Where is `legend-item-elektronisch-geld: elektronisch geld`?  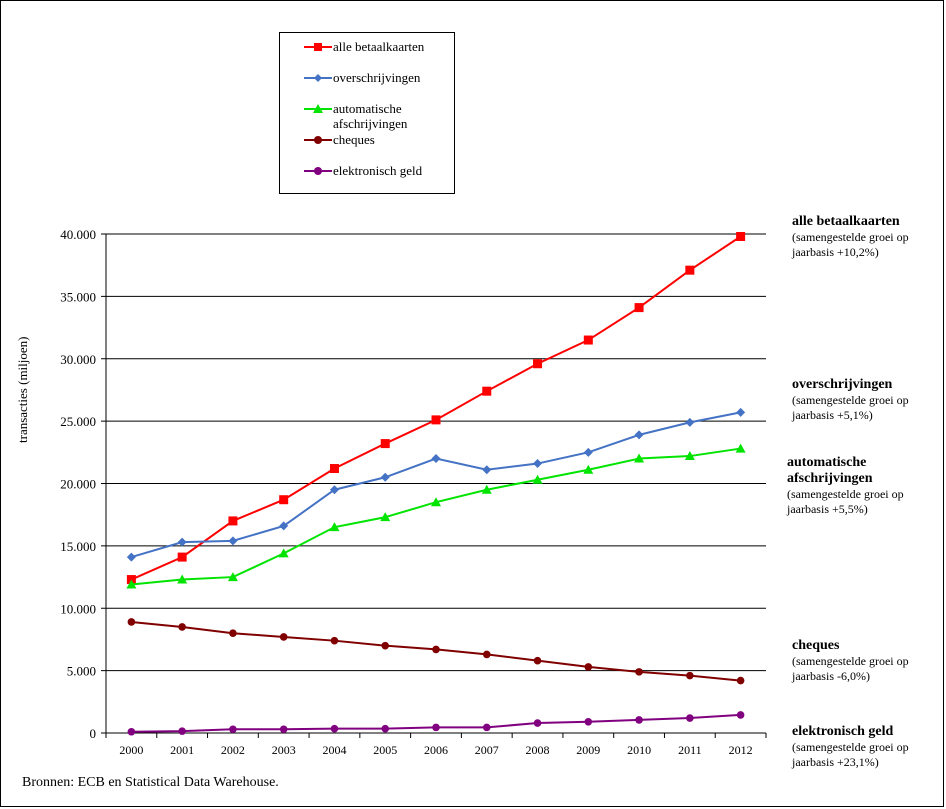
legend-item-elektronisch-geld: elektronisch geld is located at coordinates (368, 173).